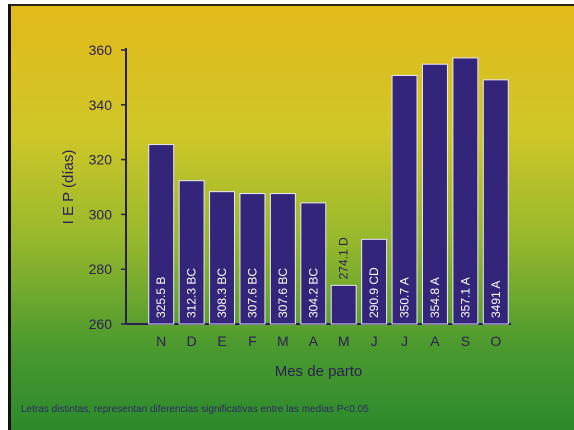  I want to click on y-tick-label: 360, so click(101, 50).